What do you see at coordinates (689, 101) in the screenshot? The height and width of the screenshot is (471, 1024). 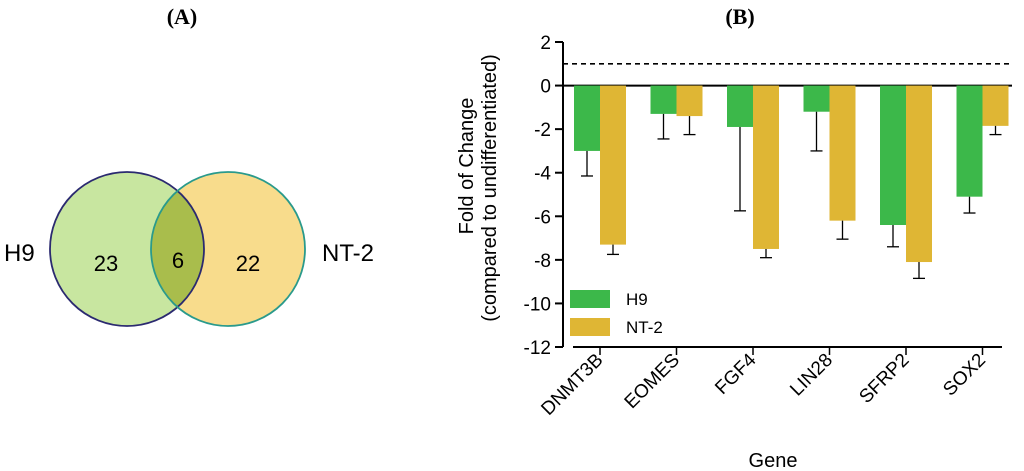 I see `bar-nt2-eomes` at bounding box center [689, 101].